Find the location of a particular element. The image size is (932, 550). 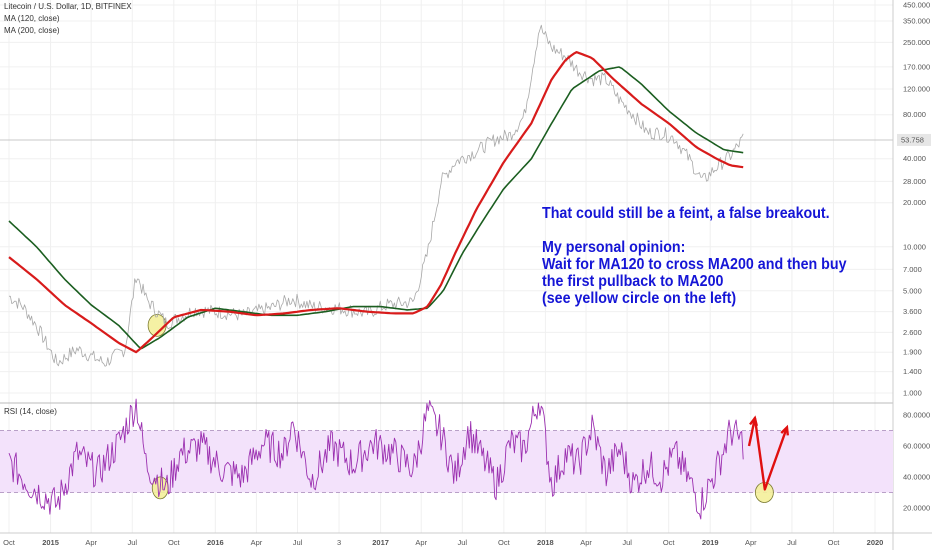

rsi-tick-label: 40.0000 is located at coordinates (916, 477).